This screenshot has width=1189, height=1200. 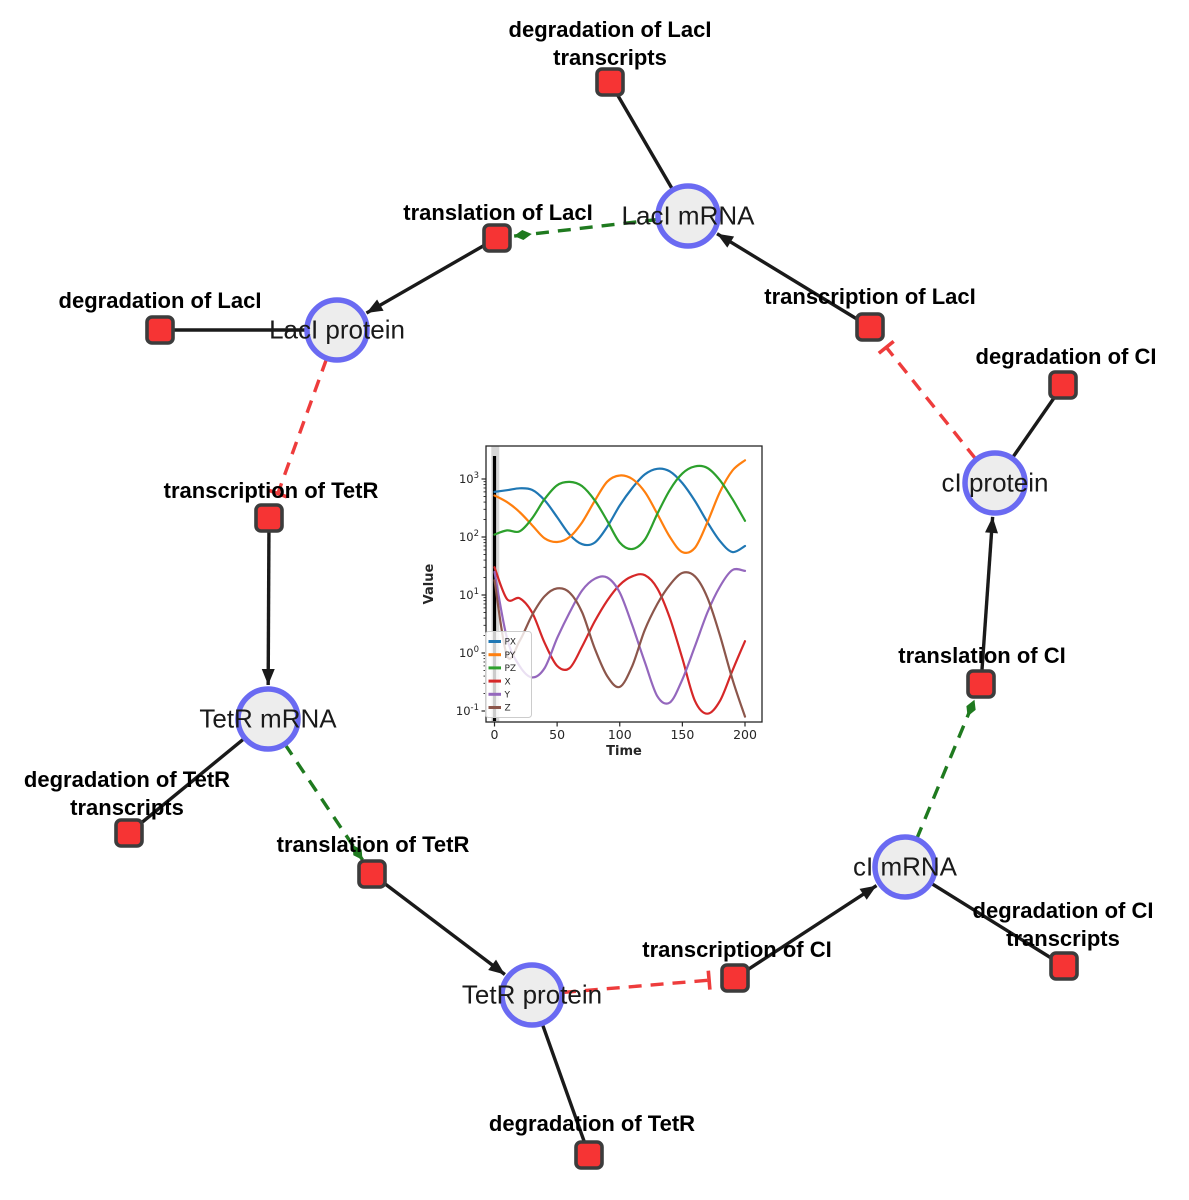 What do you see at coordinates (793, 280) in the screenshot?
I see `edge-production-tx_laci-laci_mrna` at bounding box center [793, 280].